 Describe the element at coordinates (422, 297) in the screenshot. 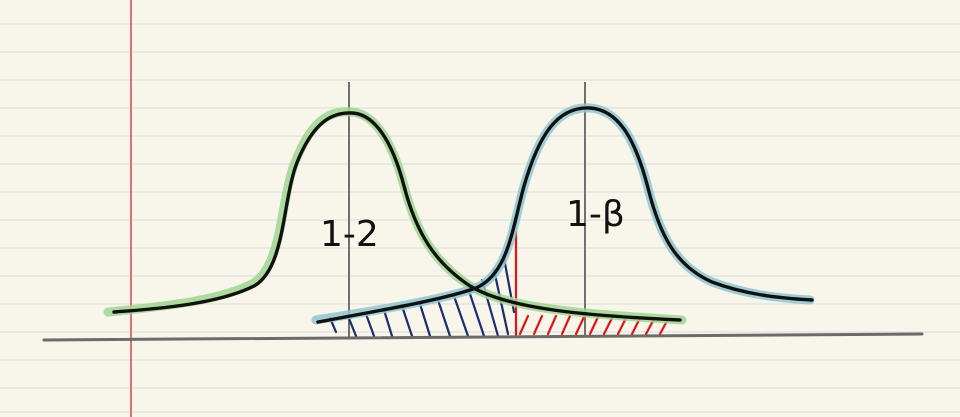

I see `beta-hatch-region` at that location.